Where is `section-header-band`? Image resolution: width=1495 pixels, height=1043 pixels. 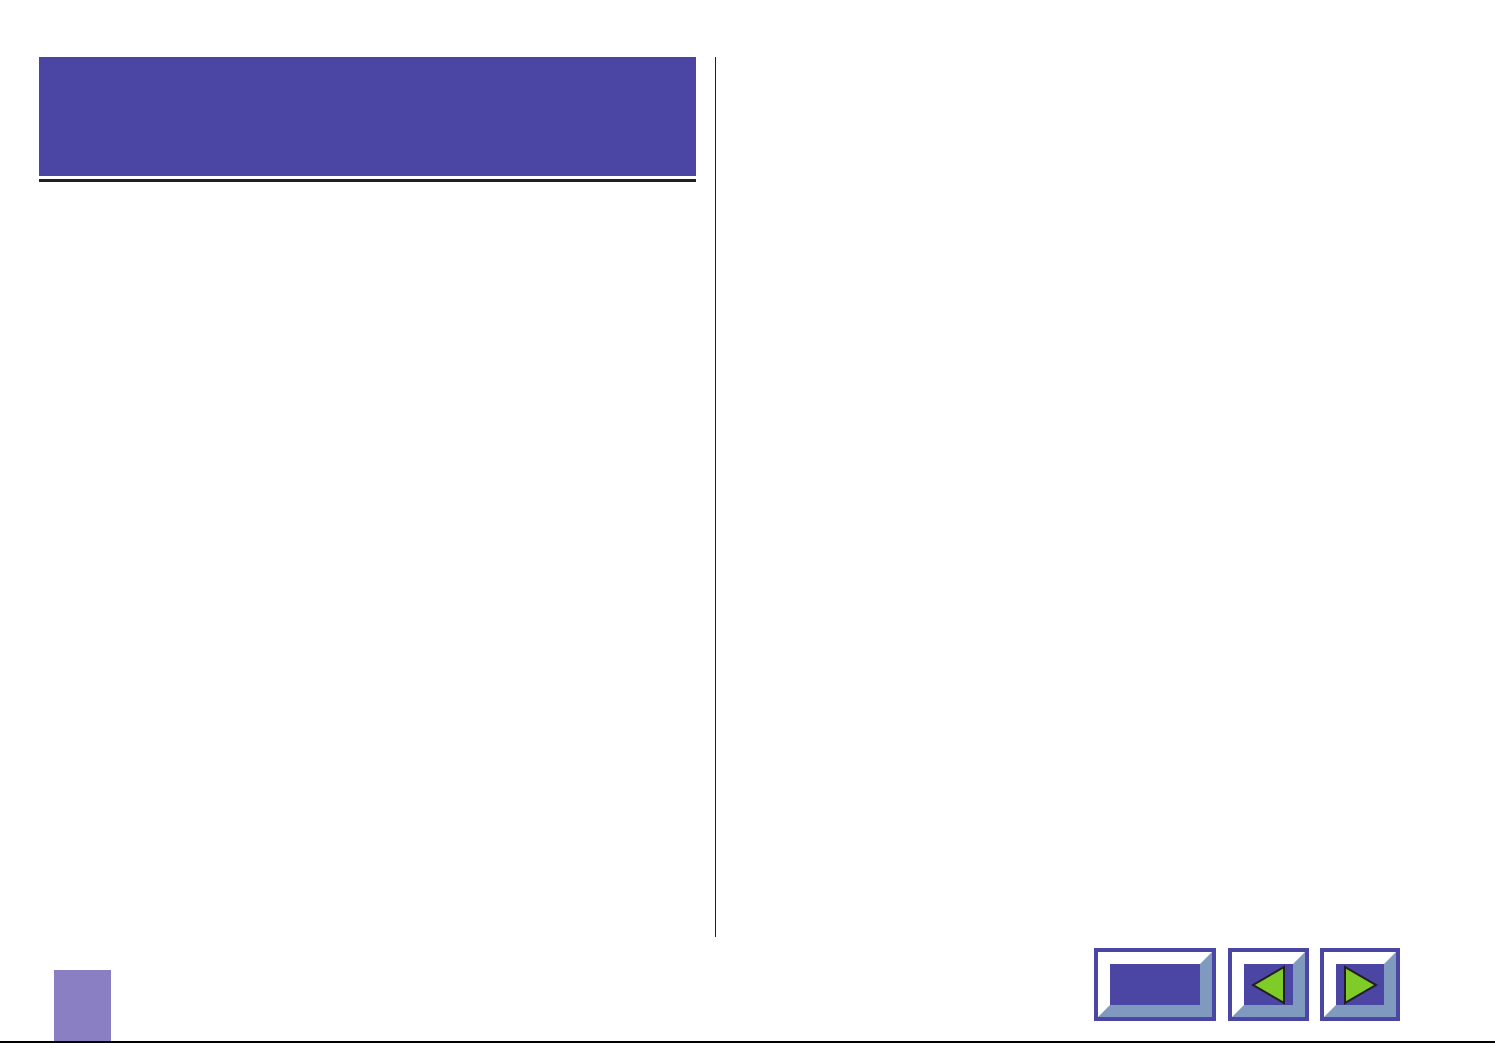
section-header-band is located at coordinates (367, 116).